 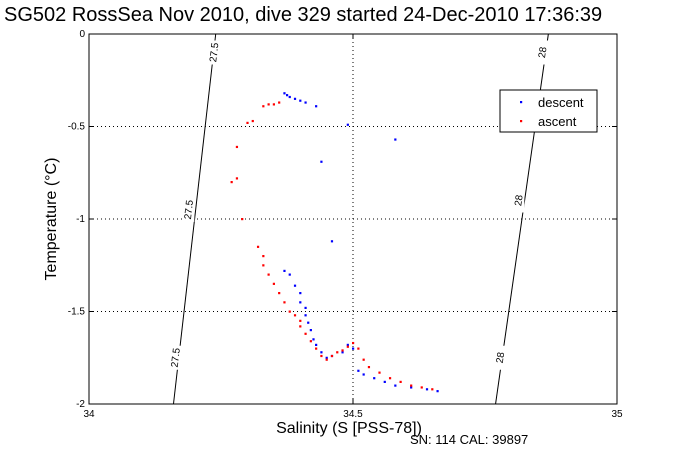 What do you see at coordinates (89, 414) in the screenshot?
I see `x-tick-label: 34` at bounding box center [89, 414].